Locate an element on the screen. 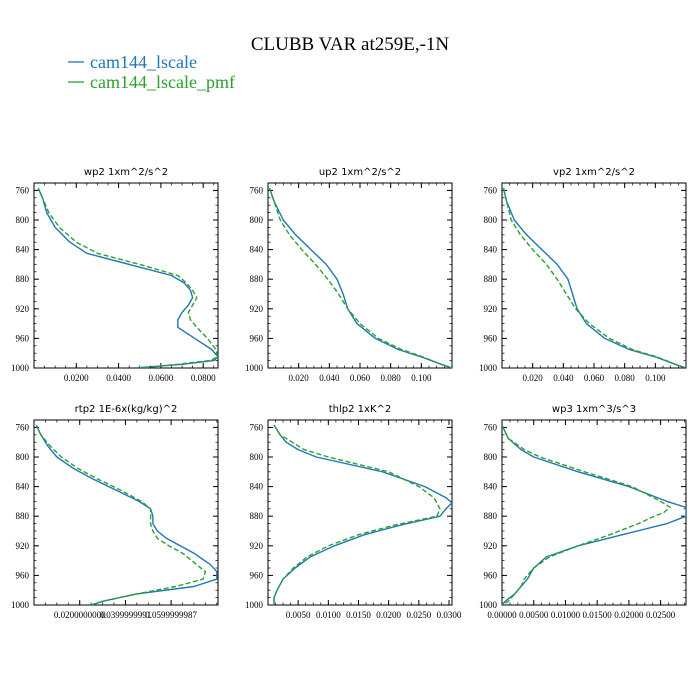 The width and height of the screenshot is (700, 700). panel-title: wp2 1xm^2/s^2 is located at coordinates (126, 172).